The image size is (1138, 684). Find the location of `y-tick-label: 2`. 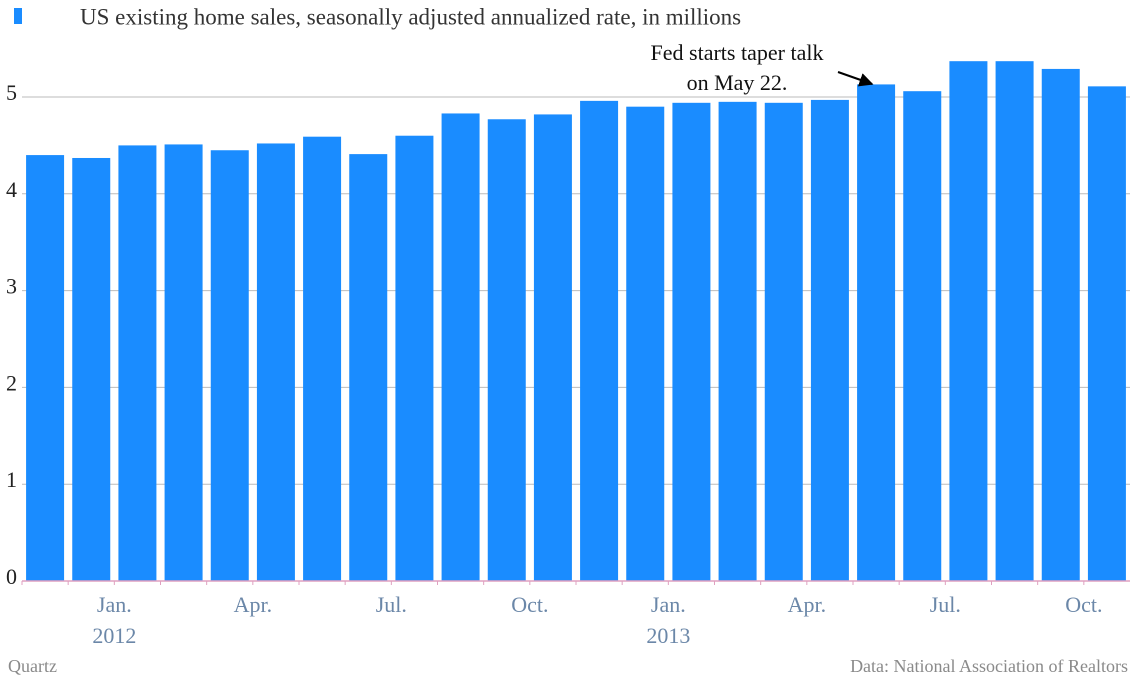

y-tick-label: 2 is located at coordinates (11, 382).